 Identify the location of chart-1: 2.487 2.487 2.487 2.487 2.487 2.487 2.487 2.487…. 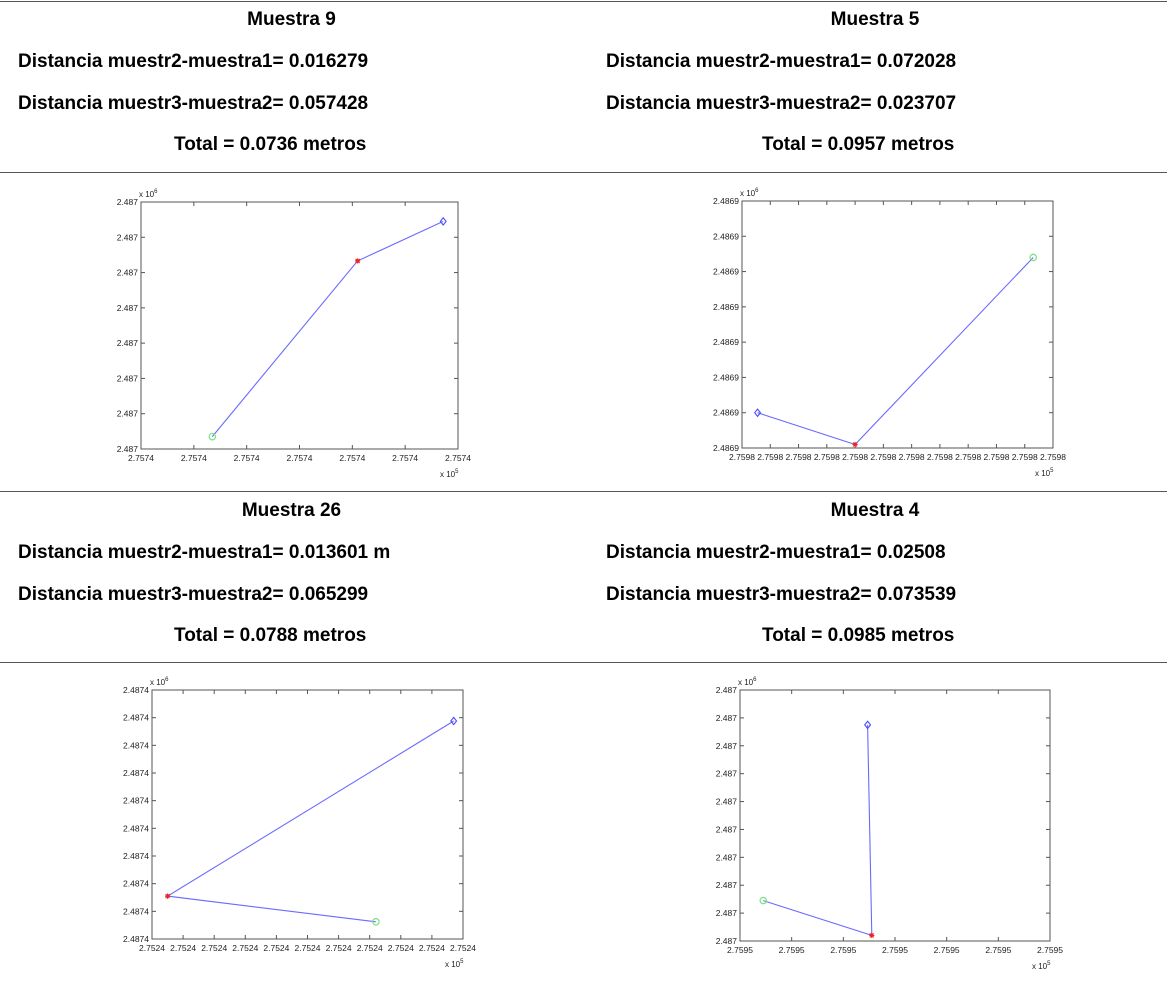
(294, 334).